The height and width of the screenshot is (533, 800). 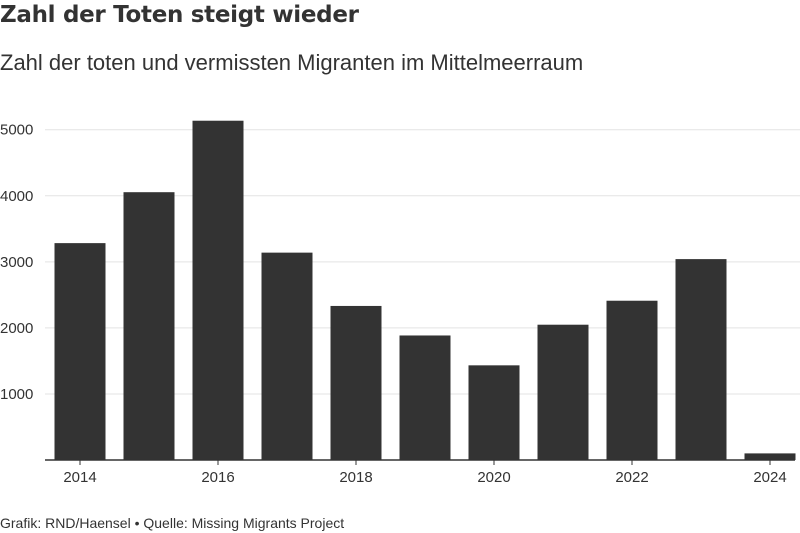 What do you see at coordinates (79, 477) in the screenshot?
I see `x-tick-label: 2014` at bounding box center [79, 477].